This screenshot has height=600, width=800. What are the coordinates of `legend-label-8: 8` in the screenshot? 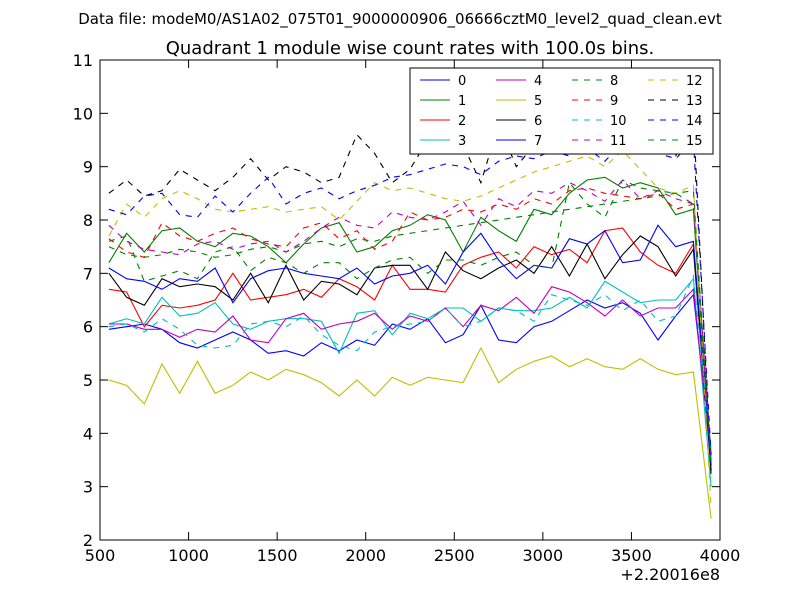 It's located at (614, 81).